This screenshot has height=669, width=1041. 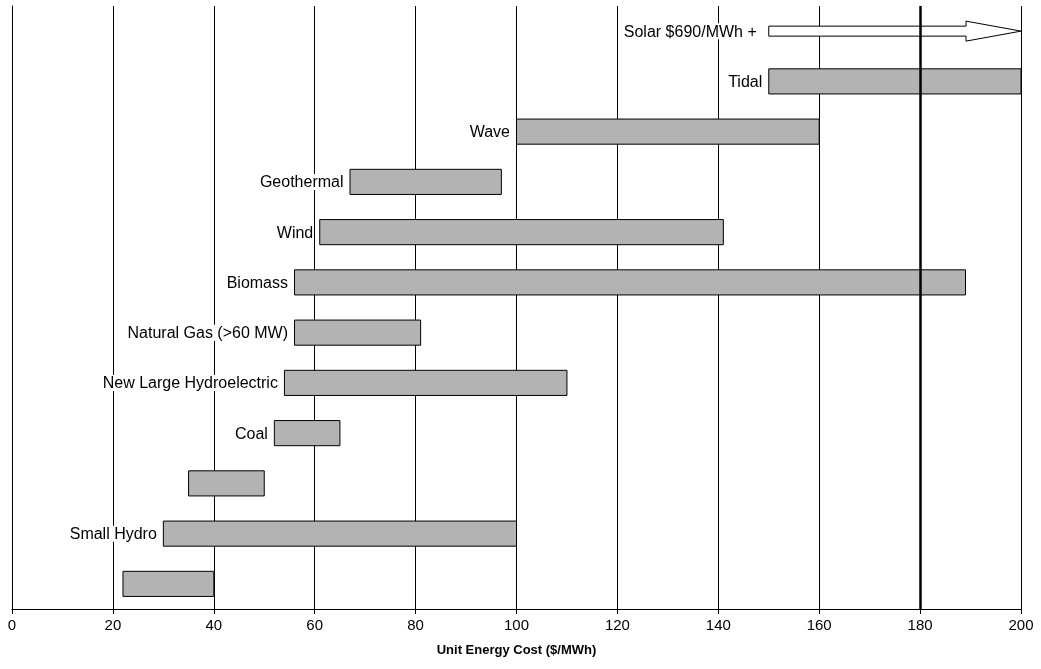 What do you see at coordinates (920, 624) in the screenshot?
I see `x-tick-label: 180` at bounding box center [920, 624].